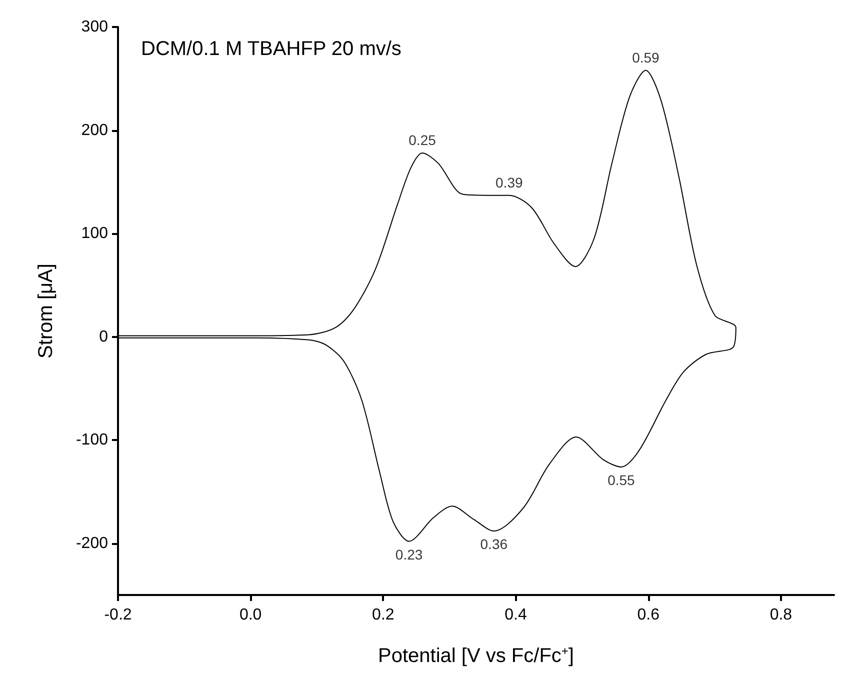 This screenshot has width=842, height=689. Describe the element at coordinates (409, 554) in the screenshot. I see `annotation: 0.23` at that location.